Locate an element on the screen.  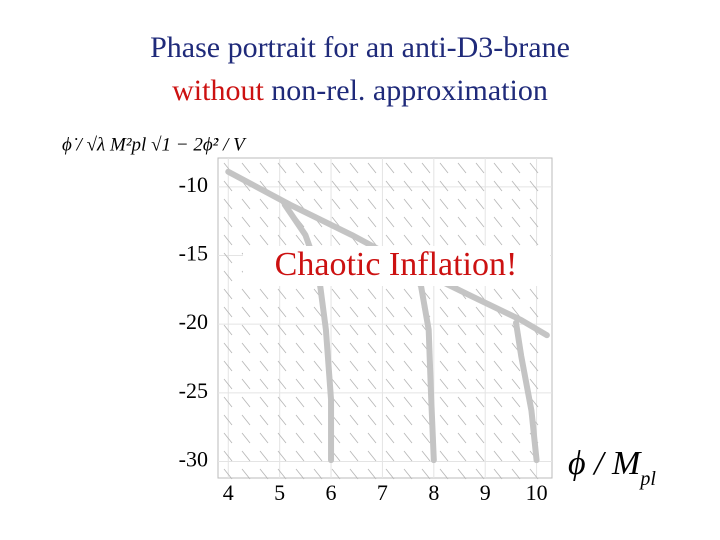
y-tick-label: -30 is located at coordinates (193, 459).